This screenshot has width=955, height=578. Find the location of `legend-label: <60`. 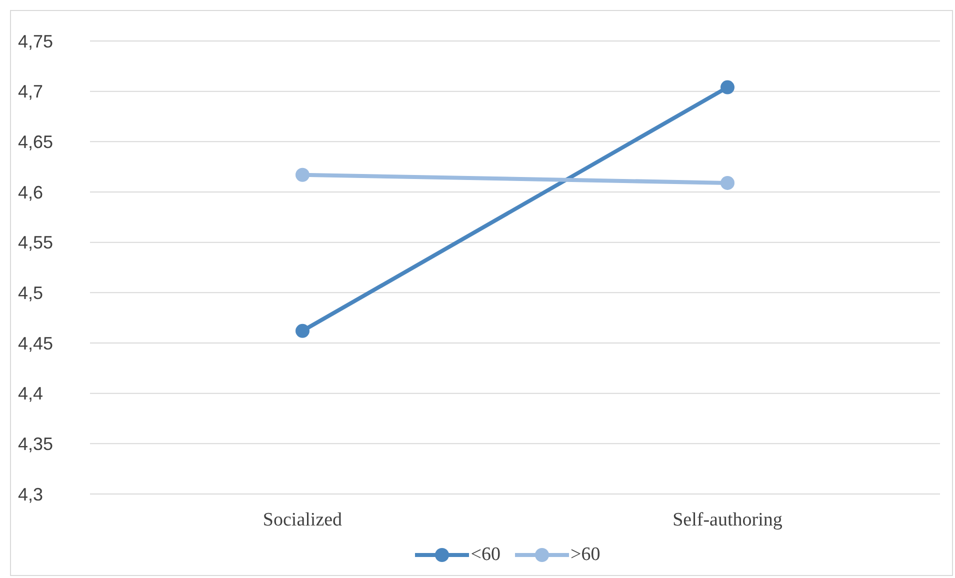

legend-label: <60 is located at coordinates (485, 555).